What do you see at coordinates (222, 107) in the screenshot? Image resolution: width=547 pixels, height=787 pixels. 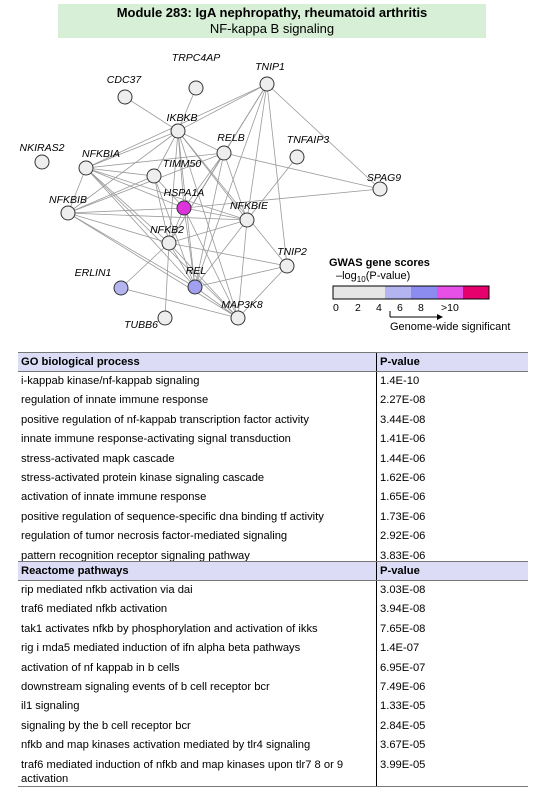 I see `edge-tnip1-ikbkb` at bounding box center [222, 107].